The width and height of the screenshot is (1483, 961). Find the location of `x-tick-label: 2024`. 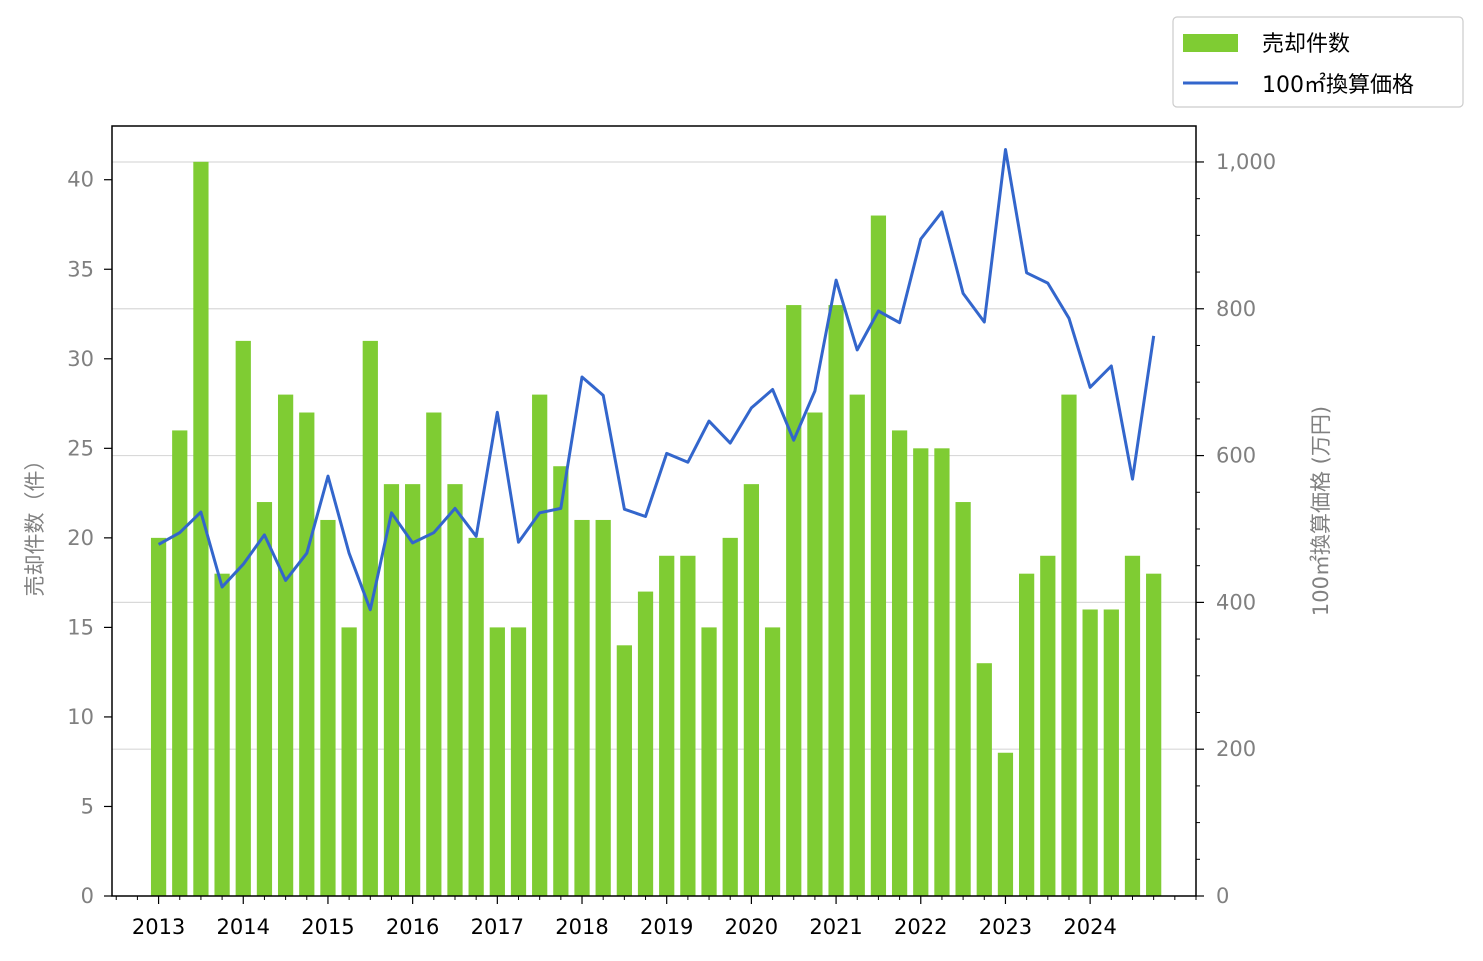

x-tick-label: 2024 is located at coordinates (1089, 927).